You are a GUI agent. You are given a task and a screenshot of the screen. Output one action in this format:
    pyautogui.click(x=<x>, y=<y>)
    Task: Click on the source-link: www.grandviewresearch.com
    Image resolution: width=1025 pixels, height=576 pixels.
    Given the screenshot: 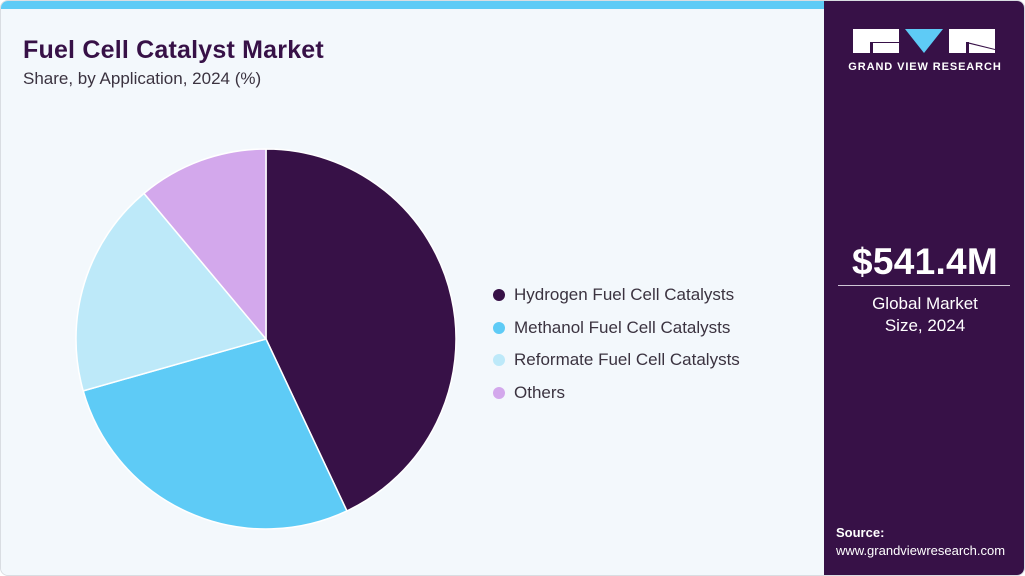 What is the action you would take?
    pyautogui.click(x=921, y=550)
    